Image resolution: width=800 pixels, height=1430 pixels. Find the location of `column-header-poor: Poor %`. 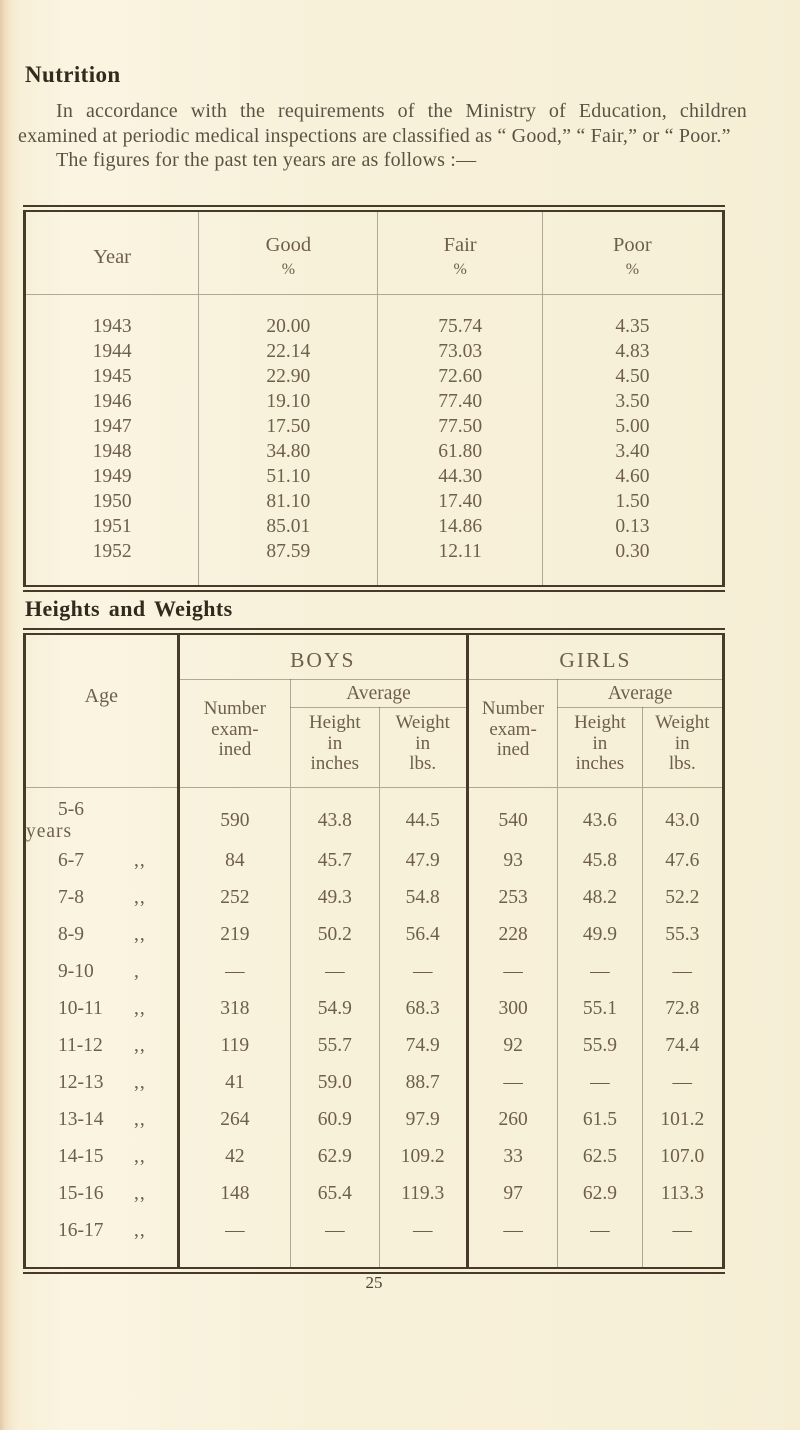

column-header-poor: Poor % is located at coordinates (632, 251).